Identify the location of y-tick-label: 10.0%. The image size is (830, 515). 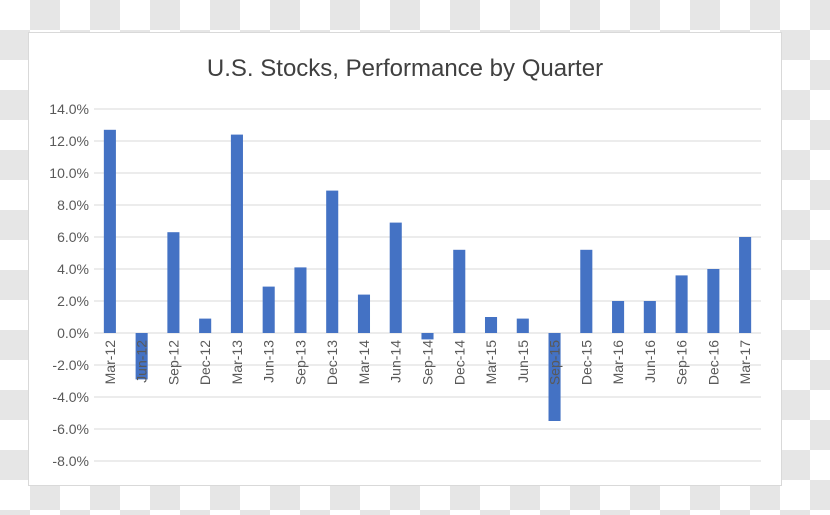
(69, 173).